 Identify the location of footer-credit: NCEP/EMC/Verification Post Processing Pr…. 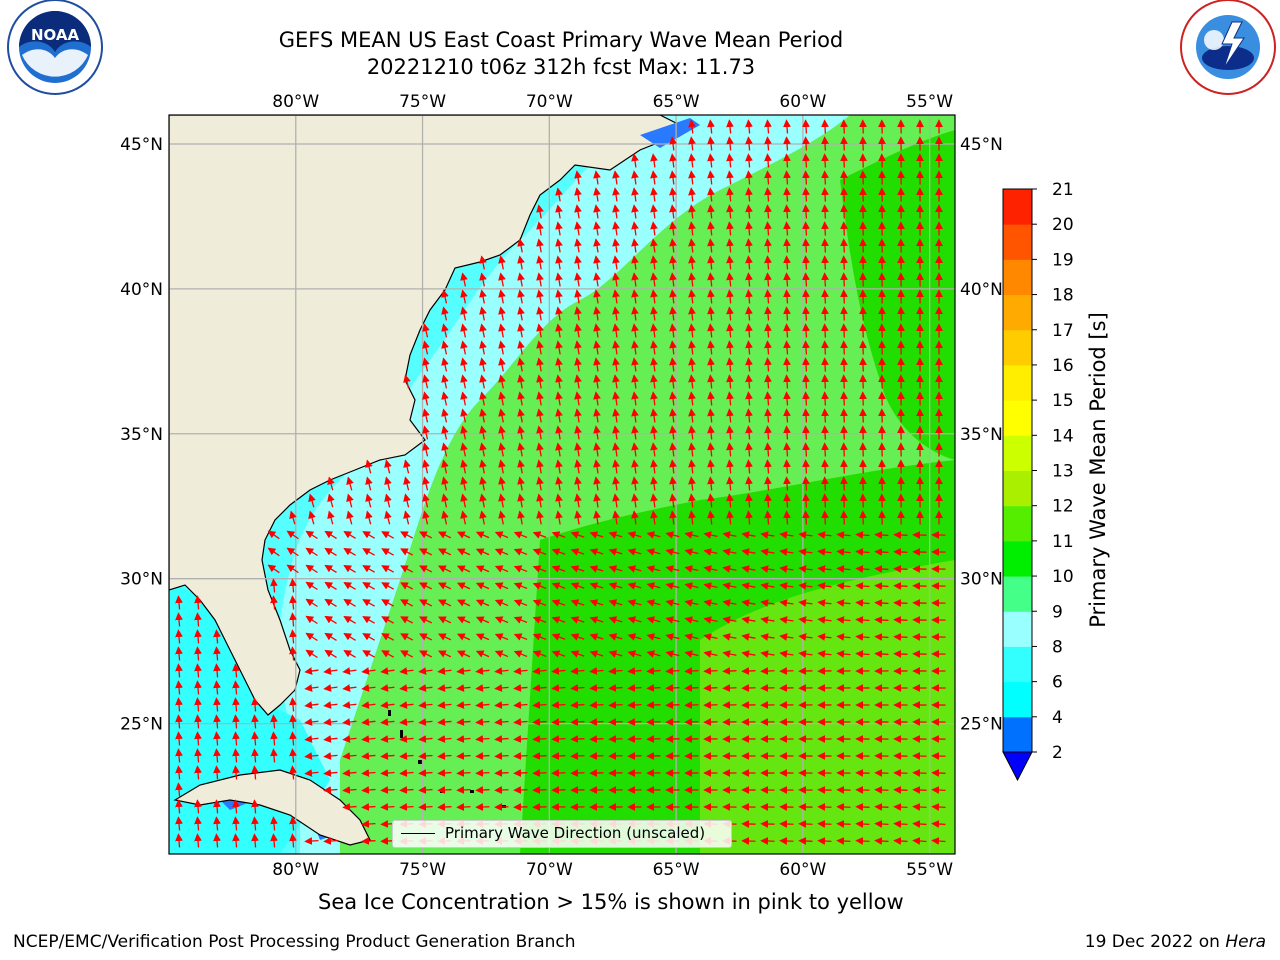
(294, 942).